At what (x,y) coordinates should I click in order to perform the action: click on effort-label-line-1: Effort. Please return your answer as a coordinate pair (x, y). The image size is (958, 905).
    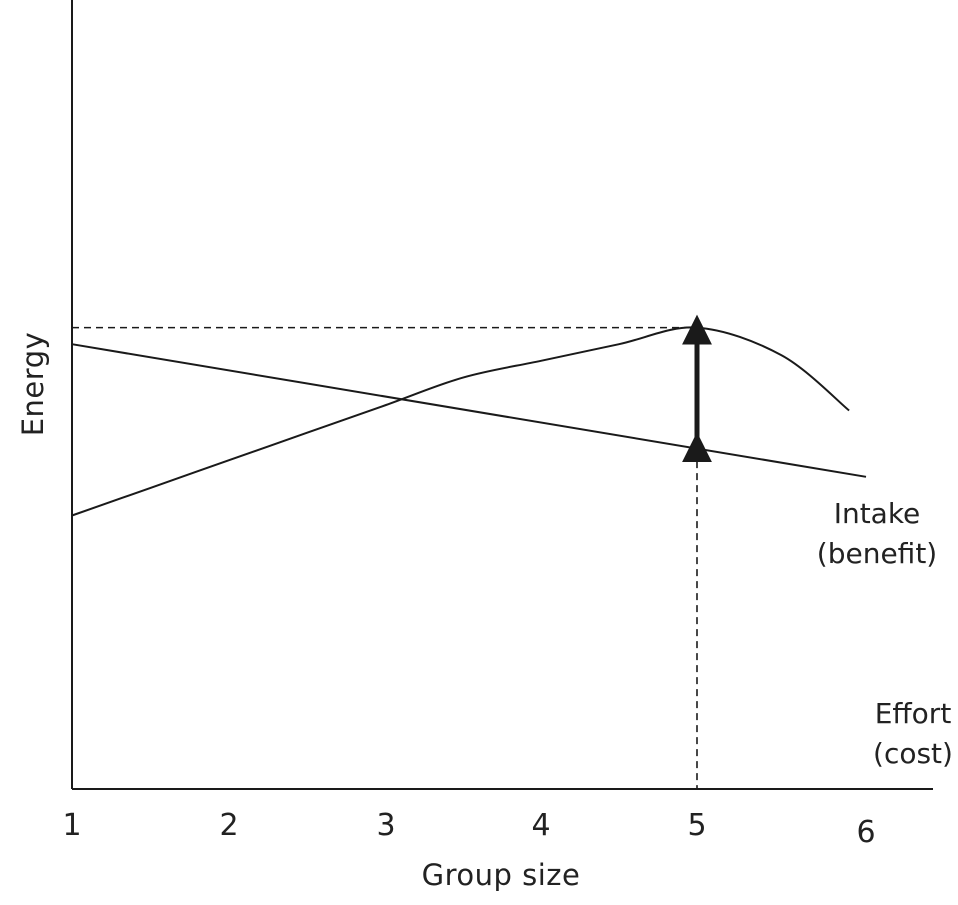
    Looking at the image, I should click on (913, 713).